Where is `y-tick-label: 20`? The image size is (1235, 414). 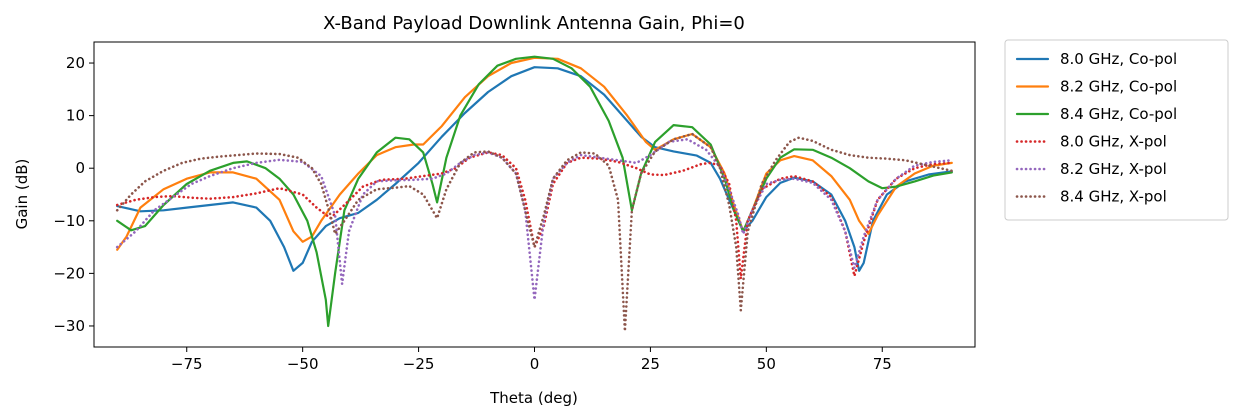
y-tick-label: 20 is located at coordinates (75, 63).